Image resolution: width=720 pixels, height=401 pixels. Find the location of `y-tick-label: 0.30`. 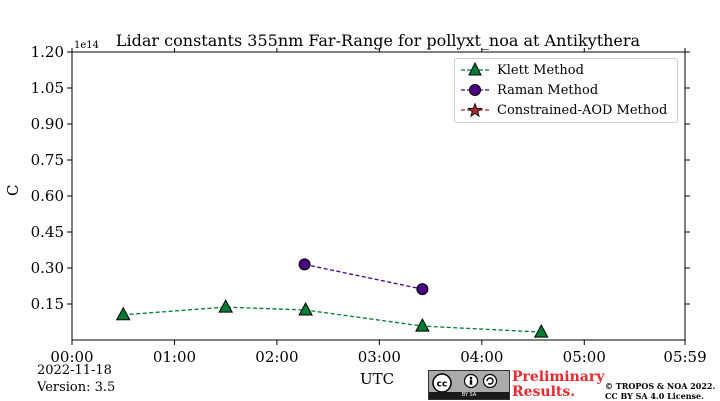

y-tick-label: 0.30 is located at coordinates (47, 268).